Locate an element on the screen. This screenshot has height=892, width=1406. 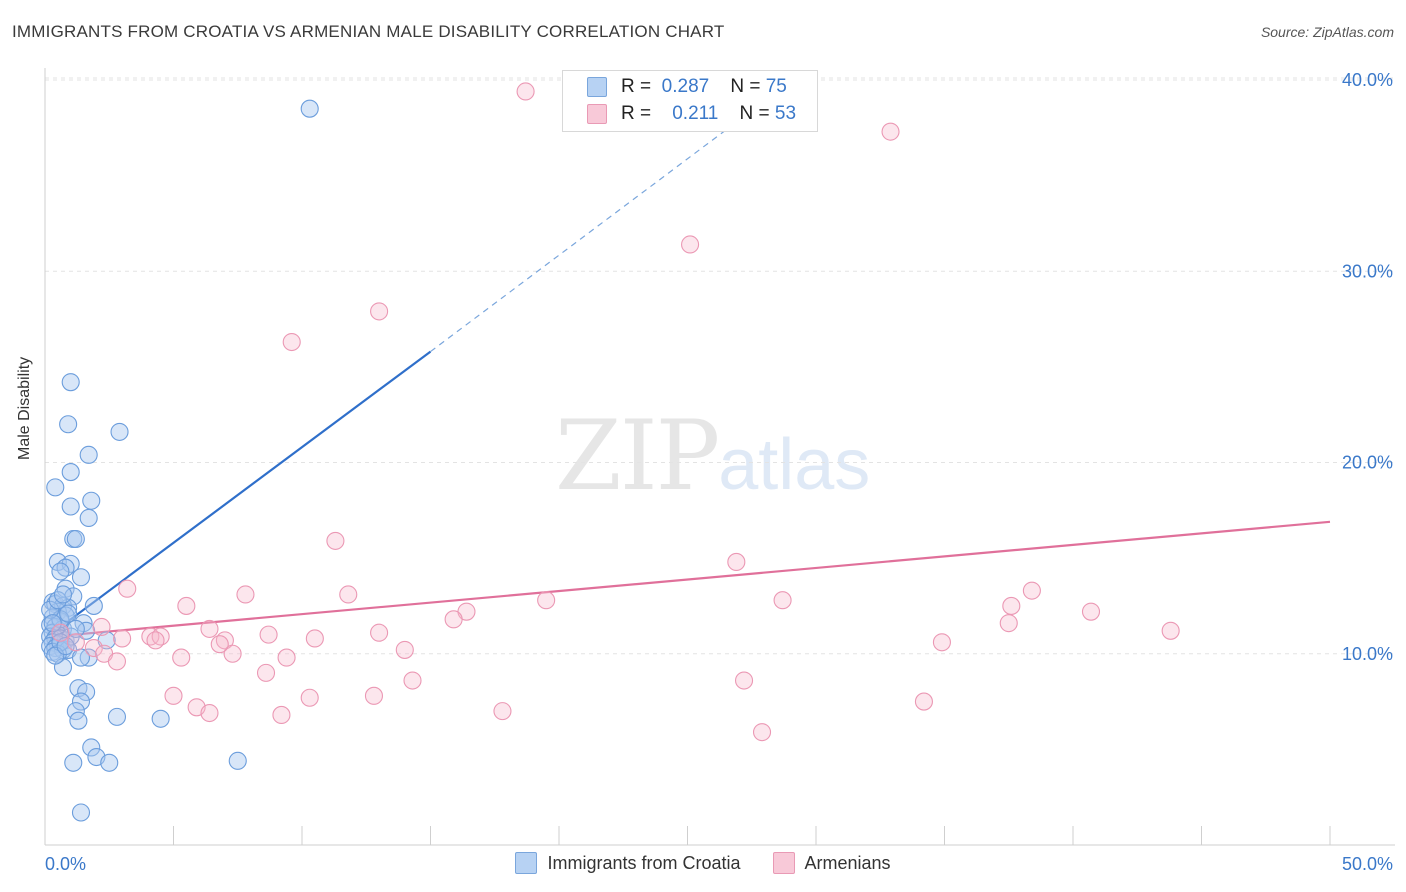
legend-row-armenians: R = 0.211 N = 53 is located at coordinates (691, 114).